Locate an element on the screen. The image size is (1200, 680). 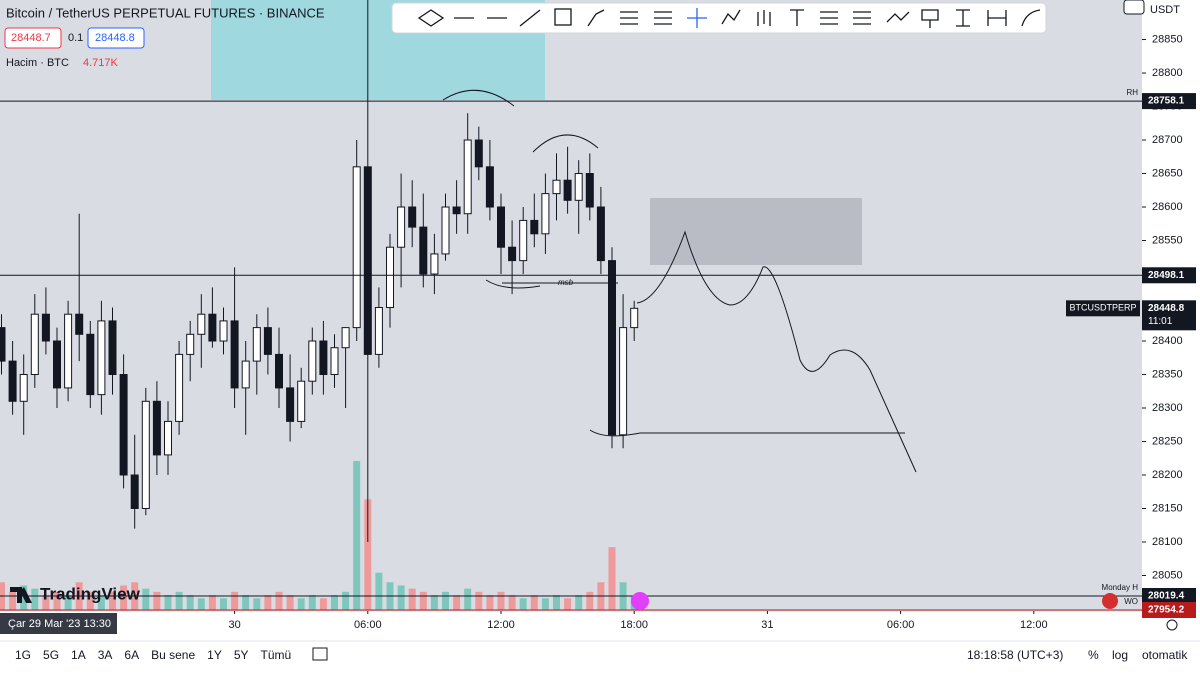
bottom-bar is located at coordinates (600, 658).